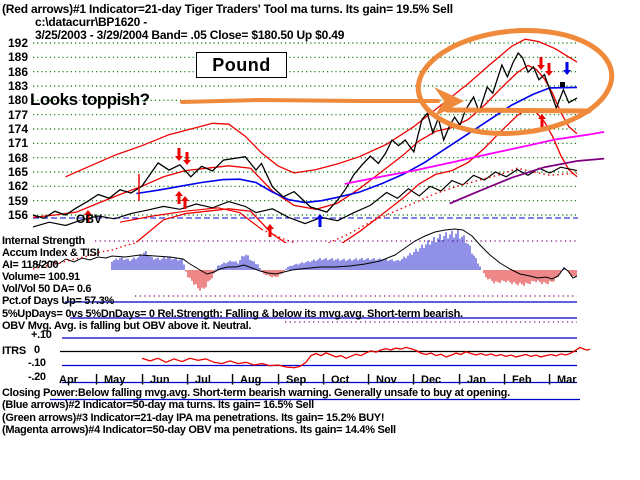 The height and width of the screenshot is (480, 640). Describe the element at coordinates (17, 200) in the screenshot. I see `price-tick: 159` at that location.